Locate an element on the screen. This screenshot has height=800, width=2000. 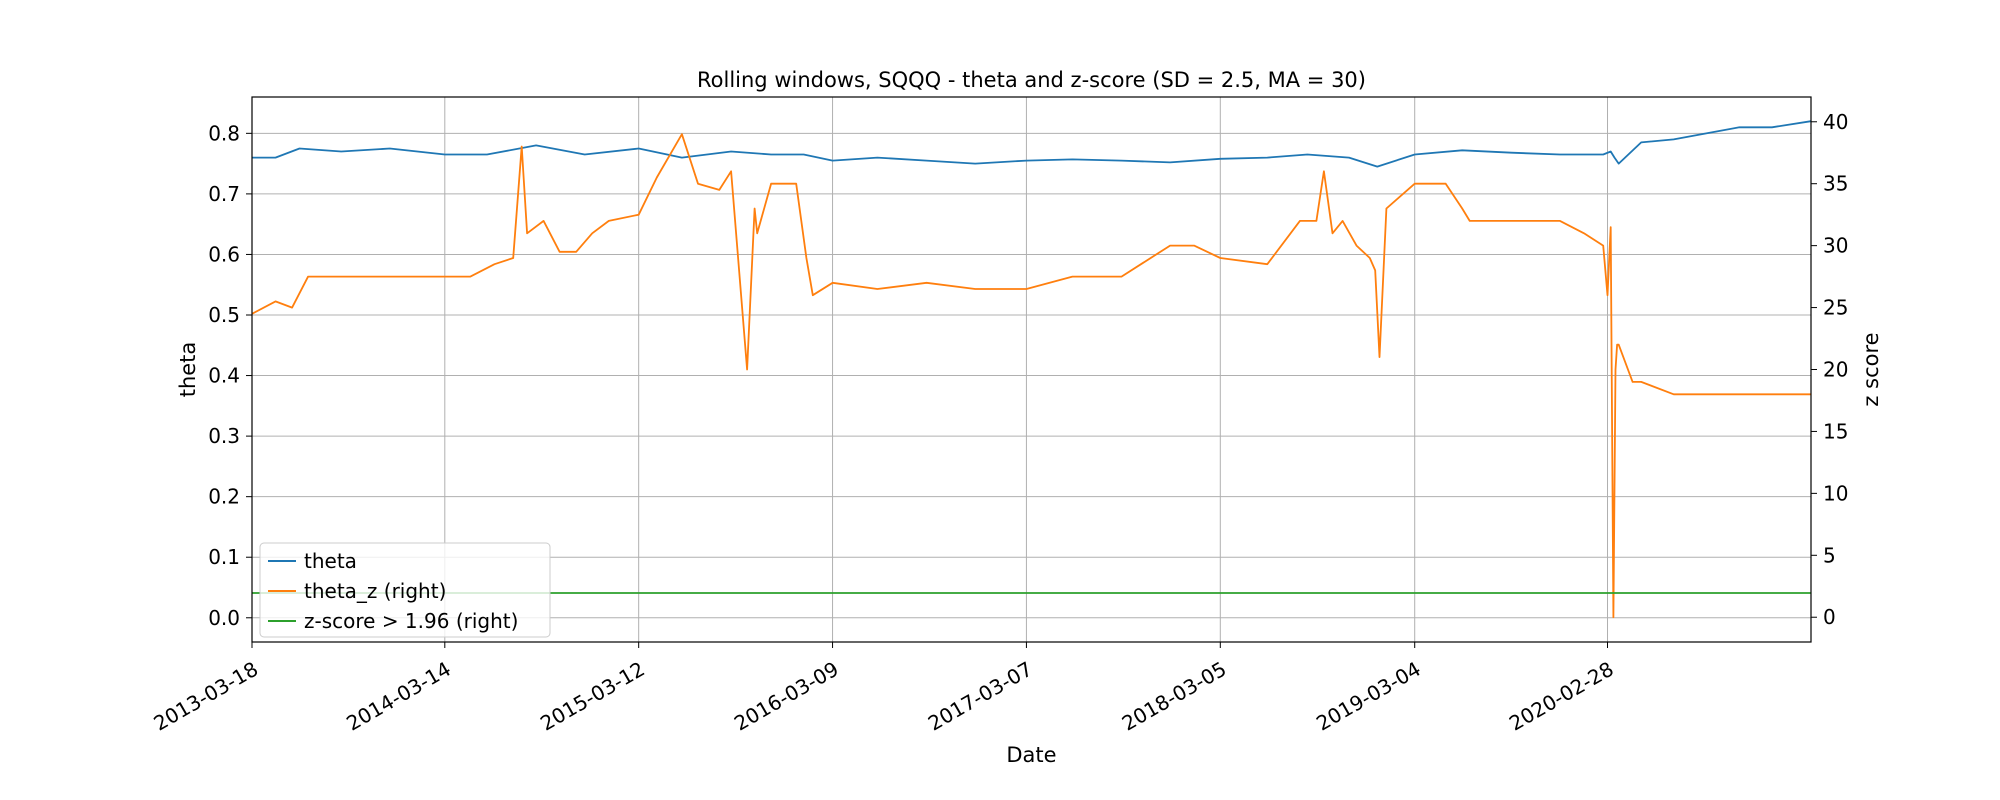
y-left-tick-label: 0.7 is located at coordinates (224, 194).